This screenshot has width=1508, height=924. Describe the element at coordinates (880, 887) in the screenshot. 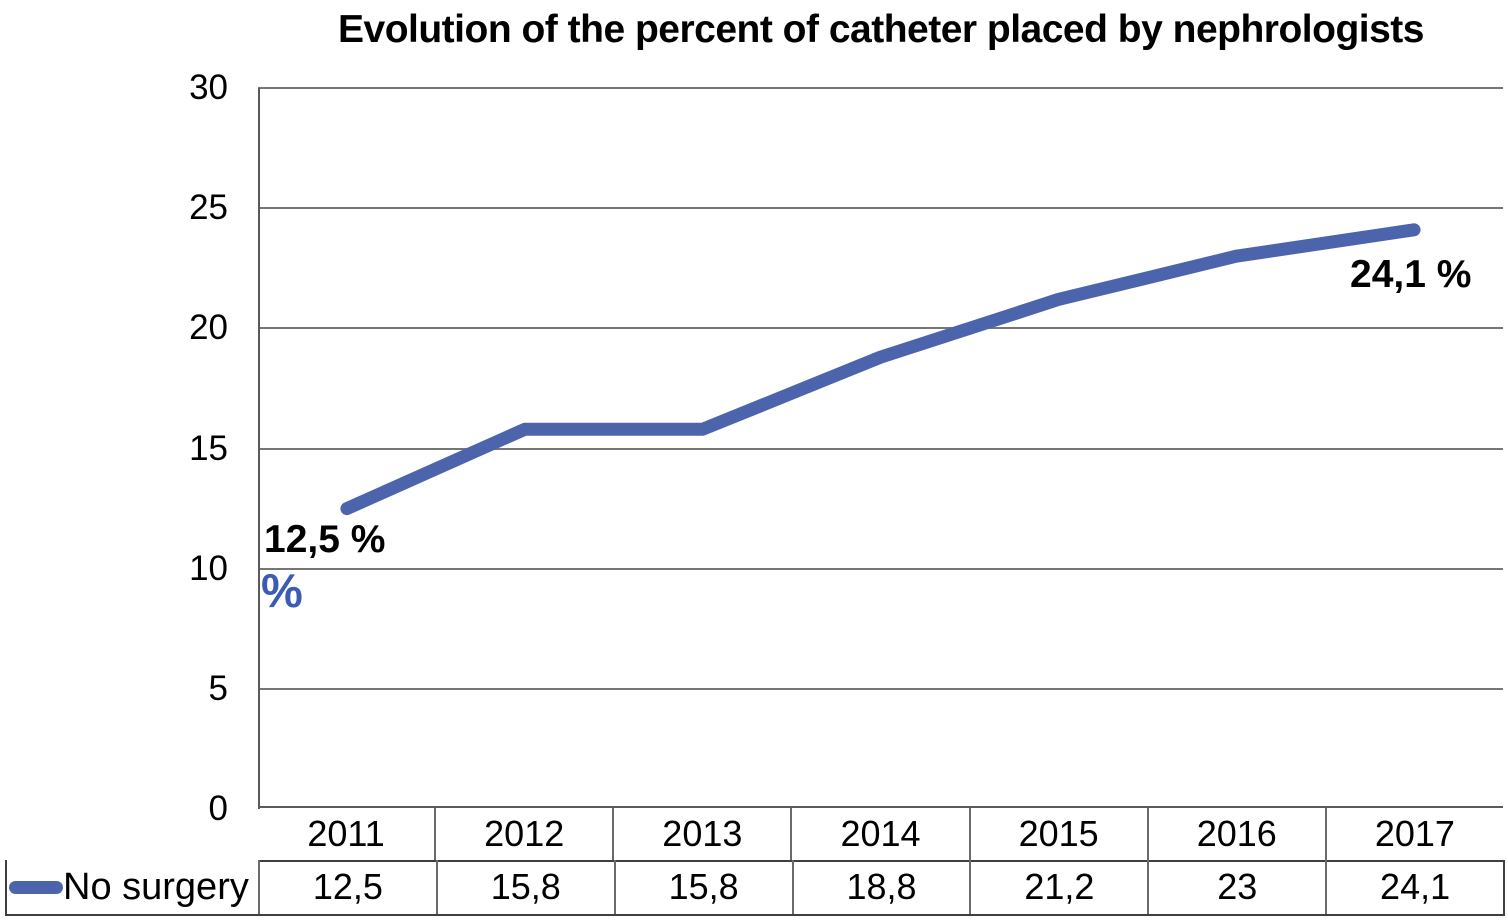

I see `value-cell: 18,8` at that location.